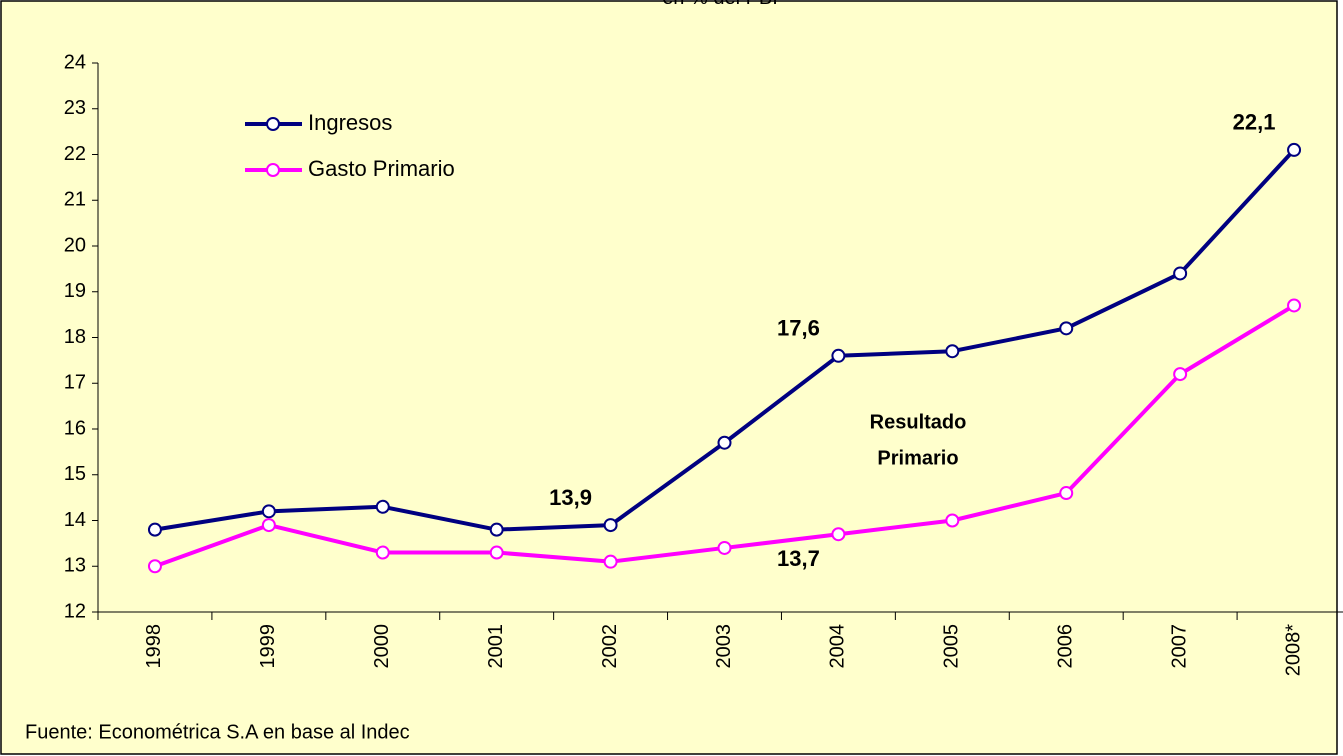 The image size is (1343, 756). What do you see at coordinates (798, 328) in the screenshot?
I see `data-label: 17,6` at bounding box center [798, 328].